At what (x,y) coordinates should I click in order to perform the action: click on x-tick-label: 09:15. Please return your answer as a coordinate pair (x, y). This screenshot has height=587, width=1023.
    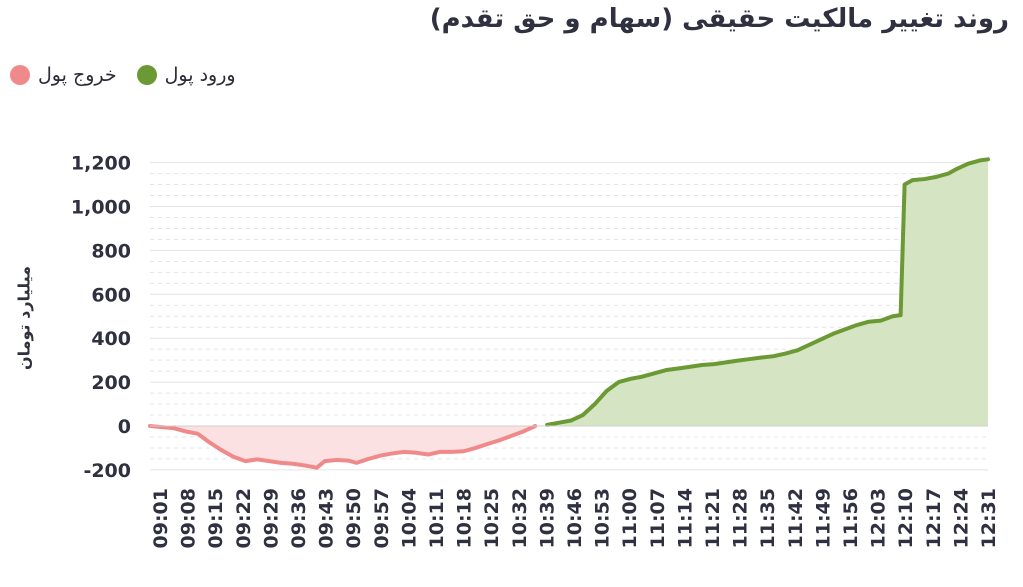
    Looking at the image, I should click on (216, 518).